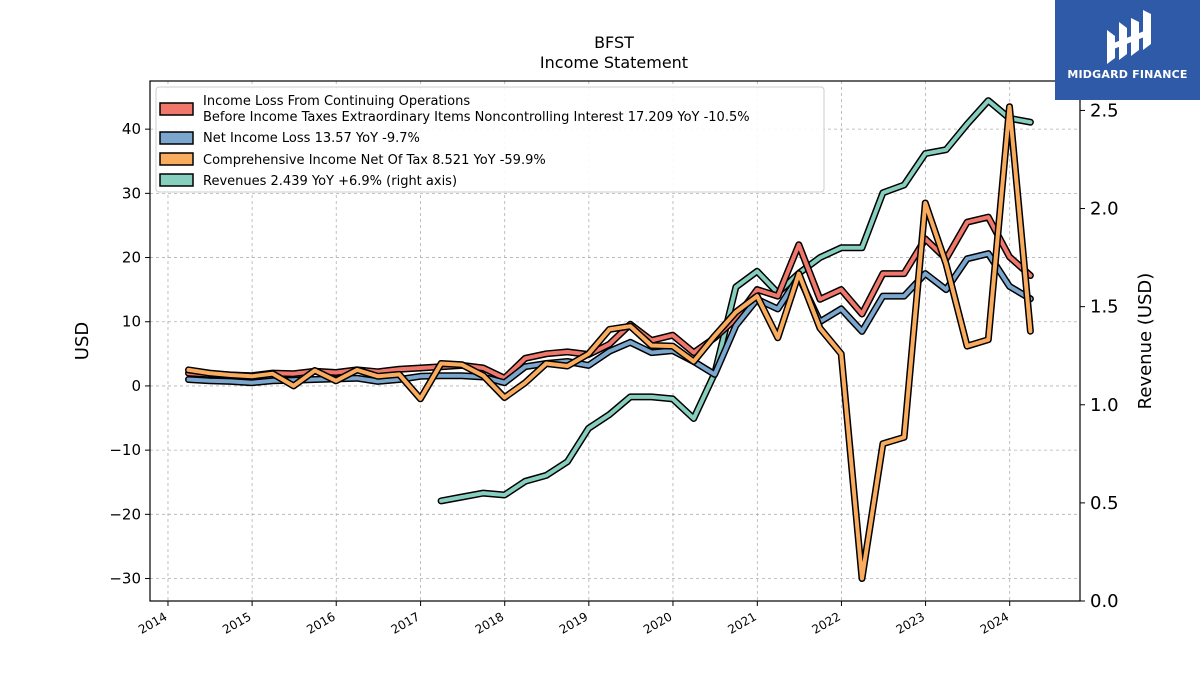  What do you see at coordinates (910, 622) in the screenshot?
I see `x-tick-label: 2023` at bounding box center [910, 622].